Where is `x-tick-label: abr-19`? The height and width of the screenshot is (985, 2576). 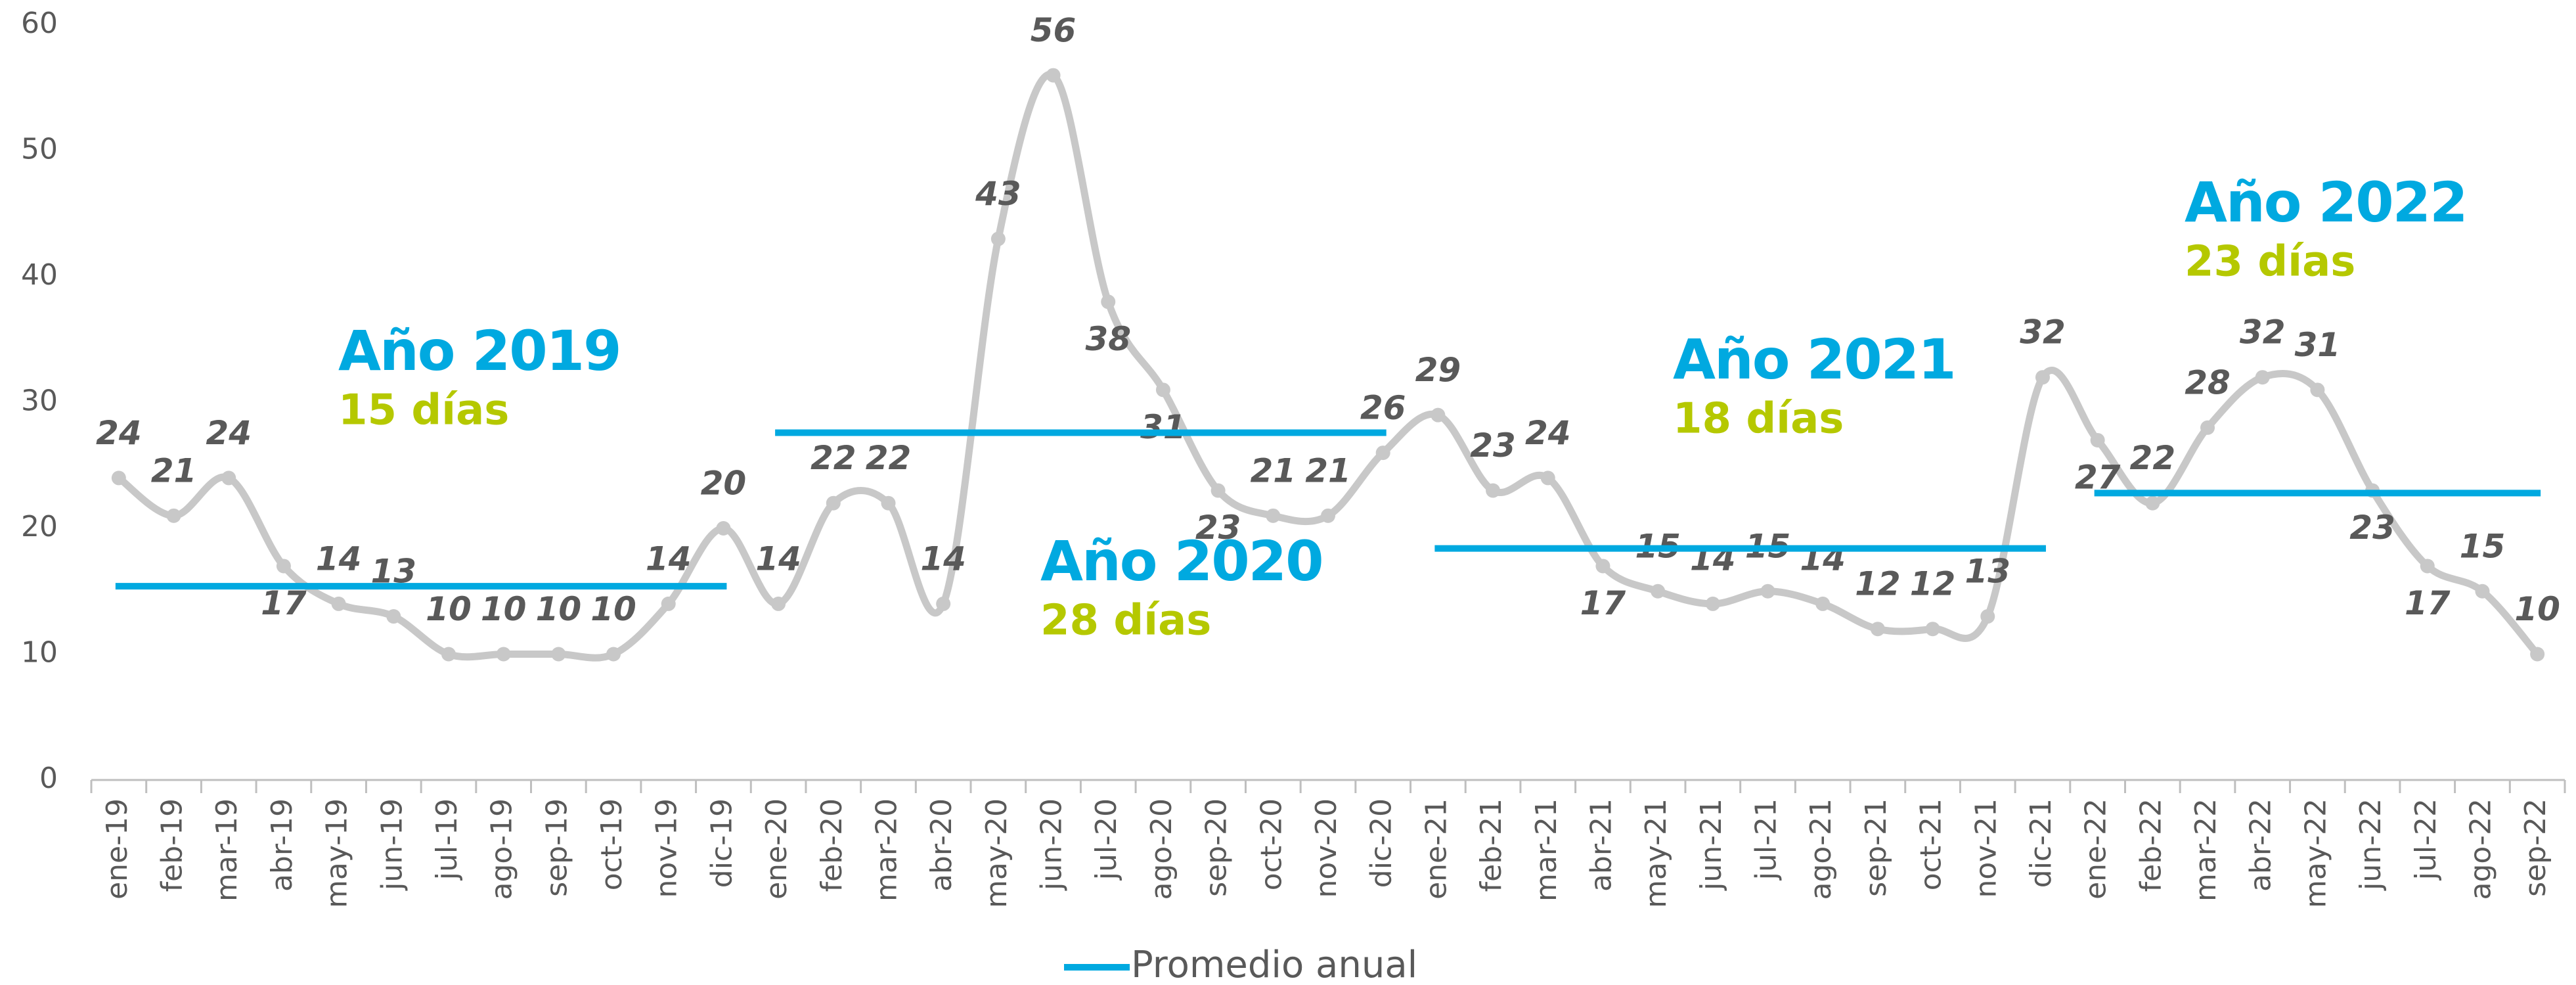 x-tick-label: abr-19 is located at coordinates (282, 845).